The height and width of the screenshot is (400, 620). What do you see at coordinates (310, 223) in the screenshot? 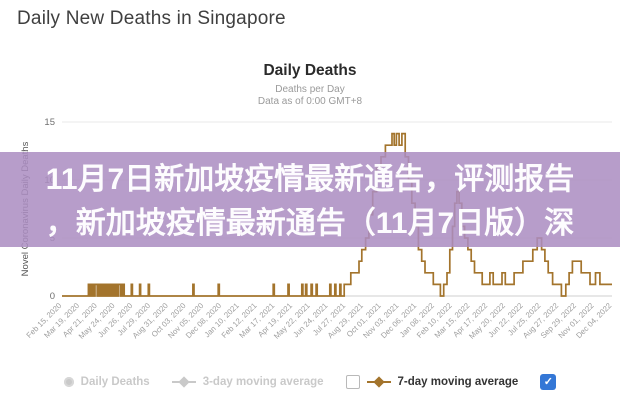
I see `overlay-text-line2: ，新加坡疫情最新通告（11月7日版）深` at bounding box center [310, 223].